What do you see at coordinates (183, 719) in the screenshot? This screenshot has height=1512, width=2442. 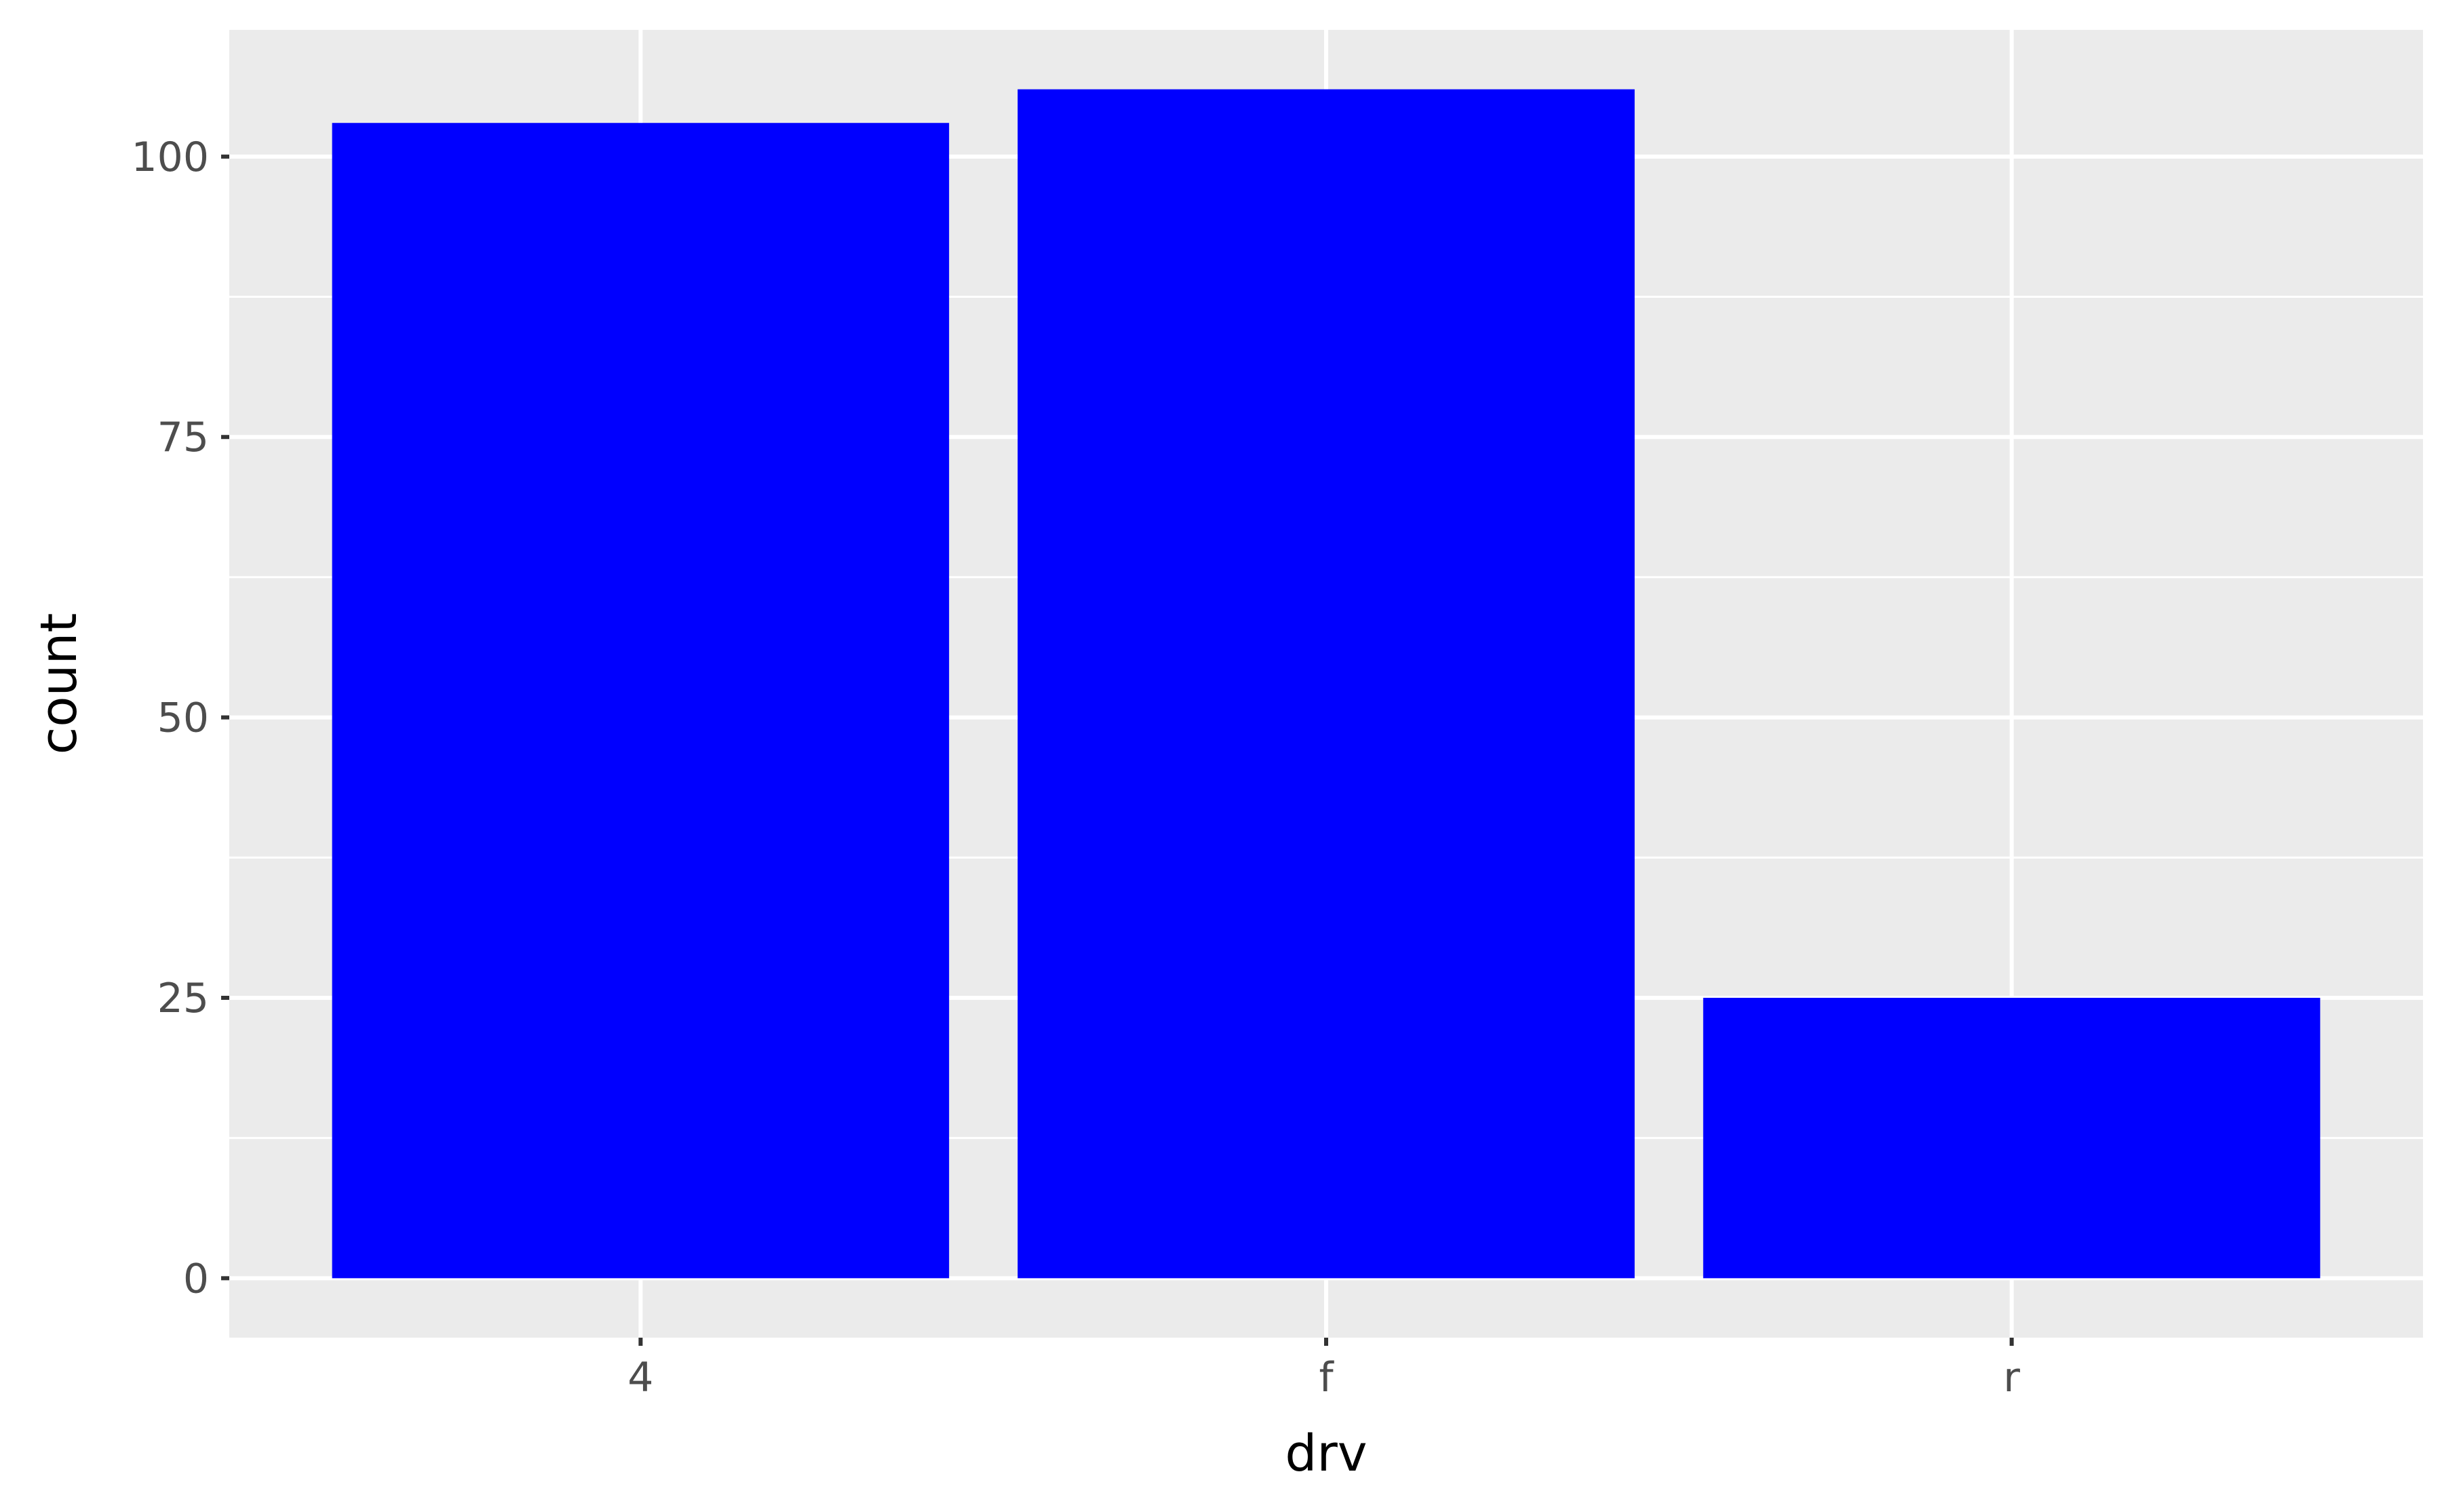 I see `y-tick-label: 50` at bounding box center [183, 719].